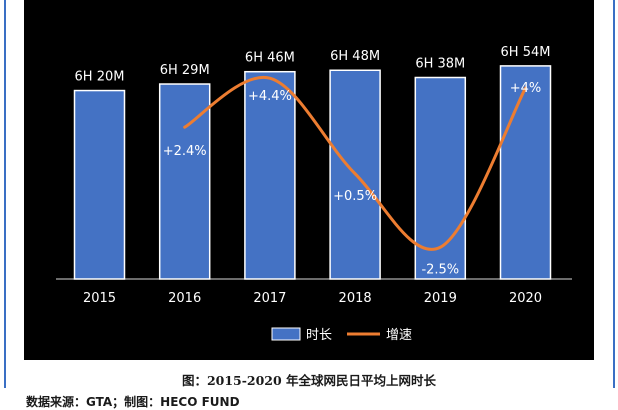  What do you see at coordinates (184, 298) in the screenshot?
I see `x-tick-2016: 2016` at bounding box center [184, 298].